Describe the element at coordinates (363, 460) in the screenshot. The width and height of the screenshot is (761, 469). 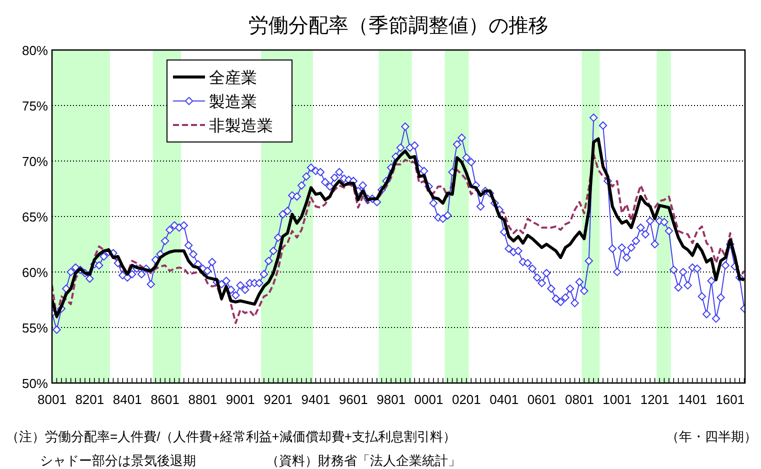
I see `text: （資料）財務省「法人企業統計」` at that location.